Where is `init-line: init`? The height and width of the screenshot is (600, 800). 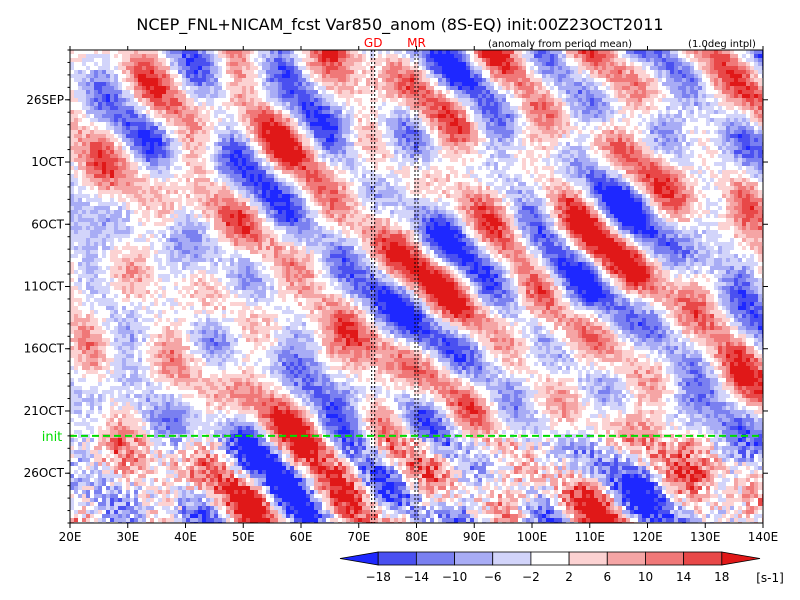
init-line: init is located at coordinates (402, 437).